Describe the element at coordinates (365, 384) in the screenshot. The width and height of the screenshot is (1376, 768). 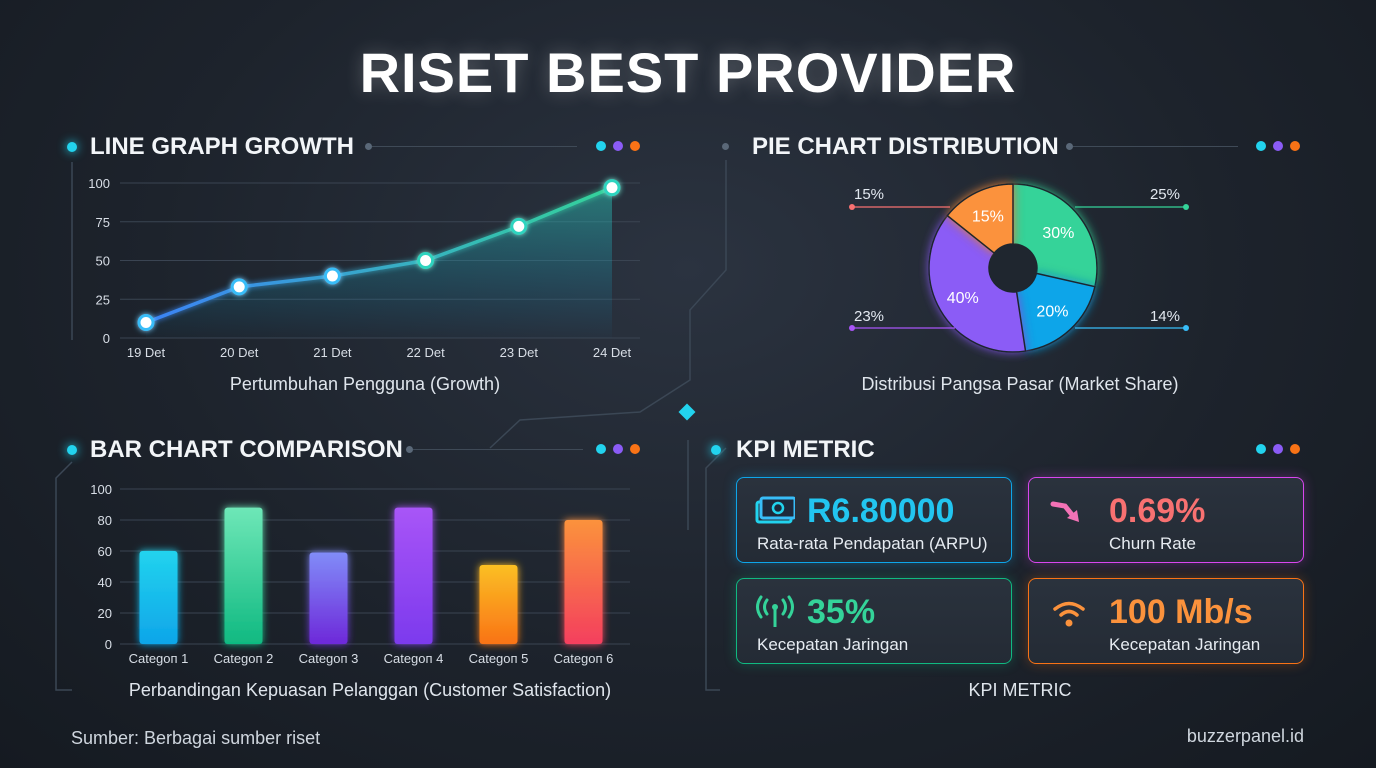
I see `line-chart-caption: Pertumbuhan Pengguna (Growth)` at that location.